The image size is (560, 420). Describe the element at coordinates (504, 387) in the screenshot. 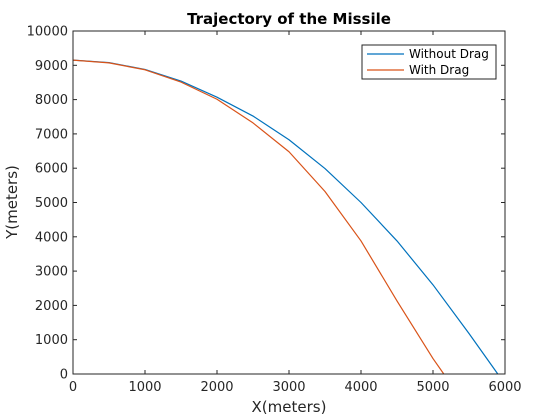

I see `x-tick-label: 6000` at that location.